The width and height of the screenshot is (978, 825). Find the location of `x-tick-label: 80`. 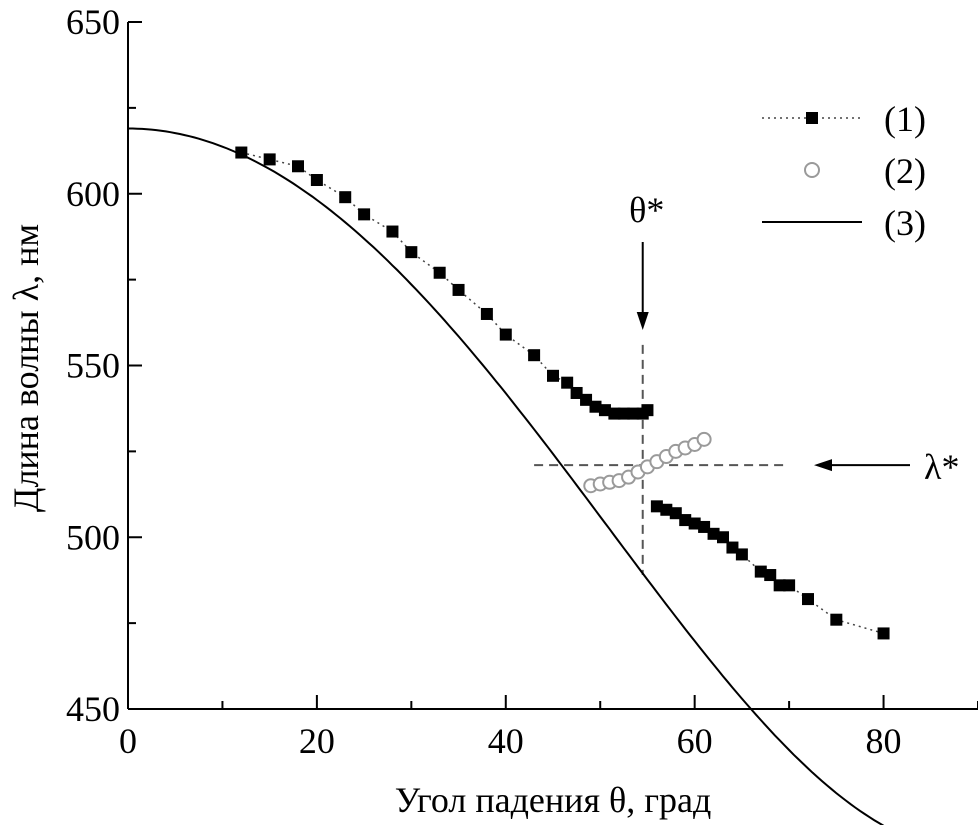

x-tick-label: 80 is located at coordinates (884, 741).